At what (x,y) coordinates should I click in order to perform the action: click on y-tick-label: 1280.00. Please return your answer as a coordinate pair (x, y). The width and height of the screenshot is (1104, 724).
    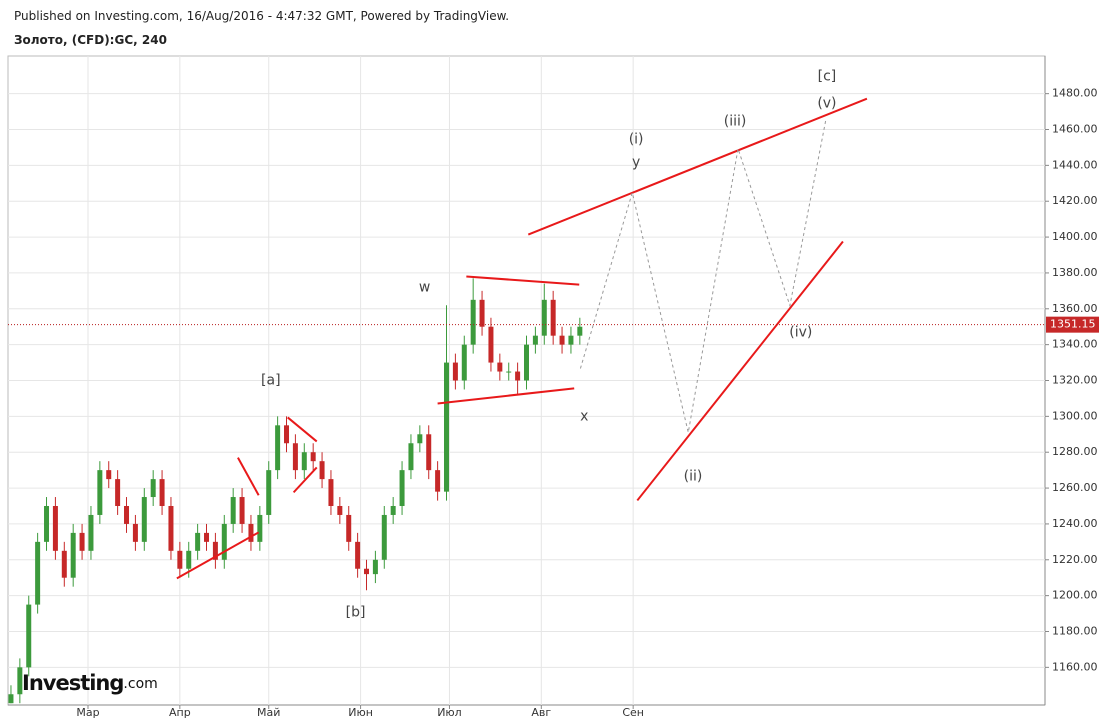
    Looking at the image, I should click on (1075, 451).